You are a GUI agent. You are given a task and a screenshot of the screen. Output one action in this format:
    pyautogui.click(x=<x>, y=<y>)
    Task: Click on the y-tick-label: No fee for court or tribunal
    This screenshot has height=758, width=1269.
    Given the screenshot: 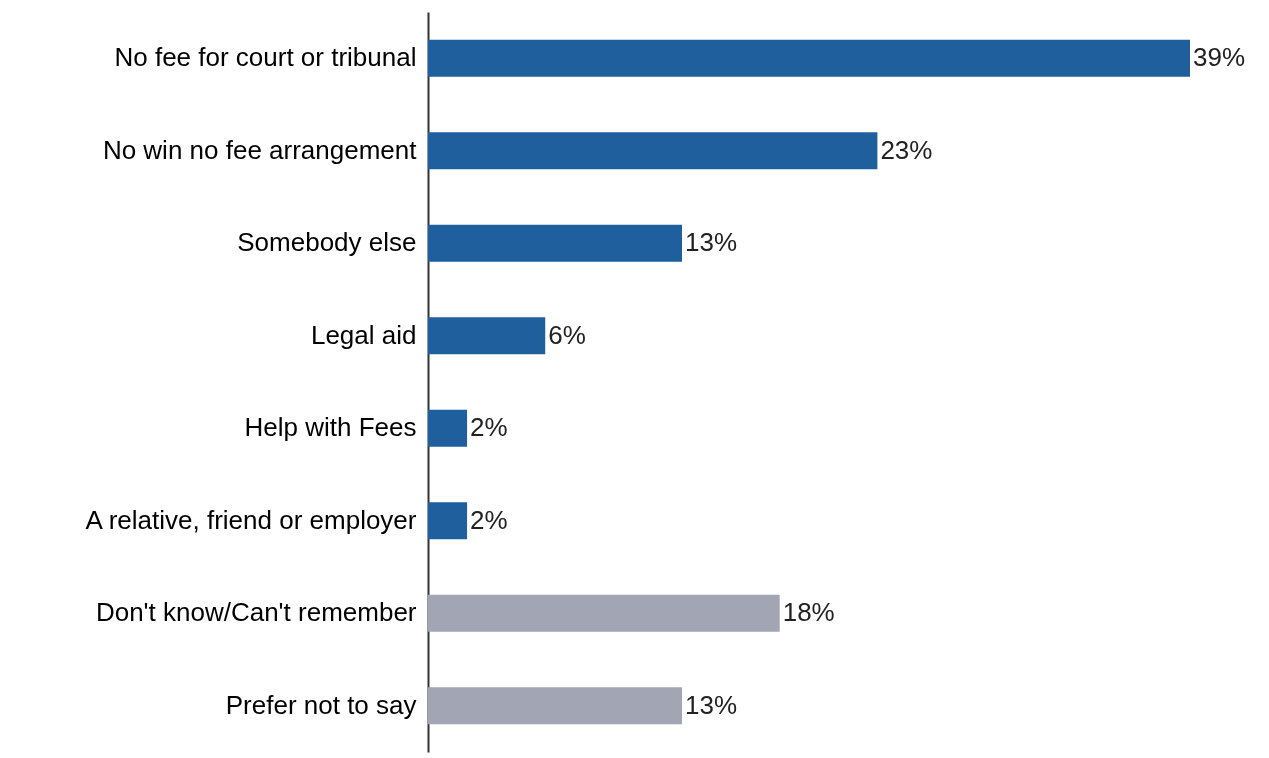 What is the action you would take?
    pyautogui.click(x=265, y=57)
    